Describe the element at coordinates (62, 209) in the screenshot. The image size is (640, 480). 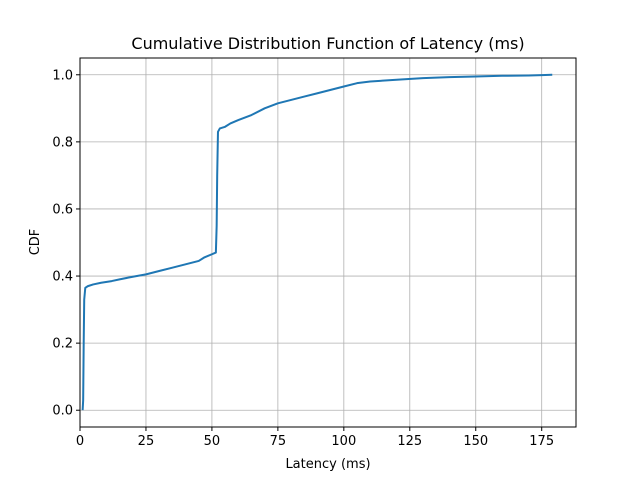
I see `y-tick-label: 0.6` at that location.